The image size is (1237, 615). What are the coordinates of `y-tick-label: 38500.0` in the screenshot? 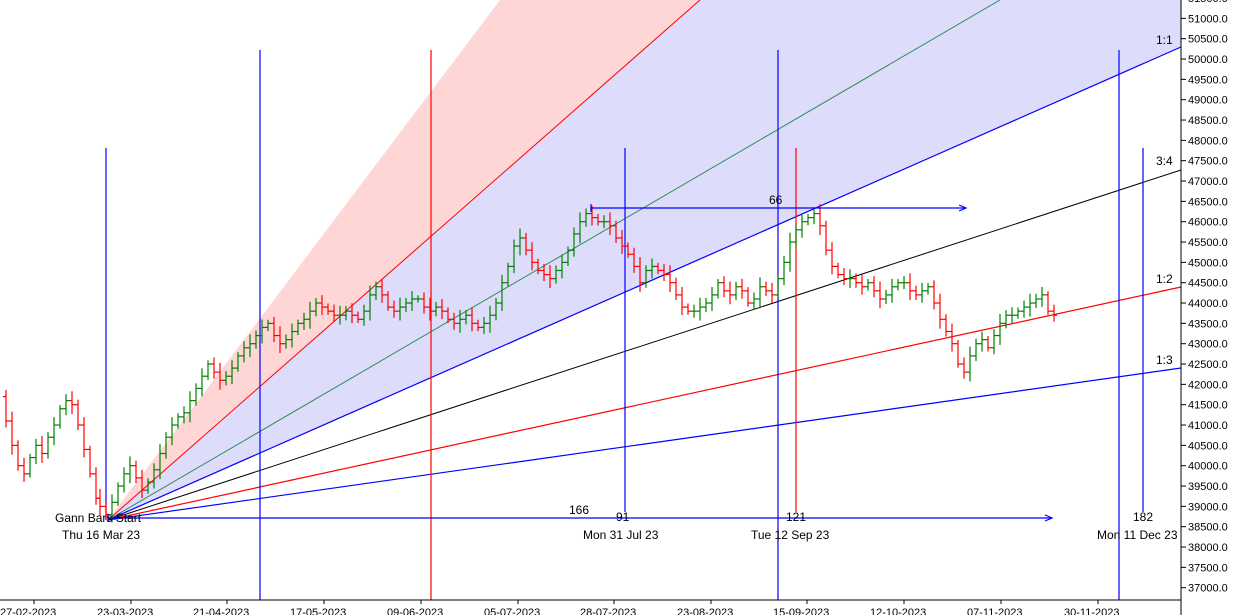 It's located at (1208, 528).